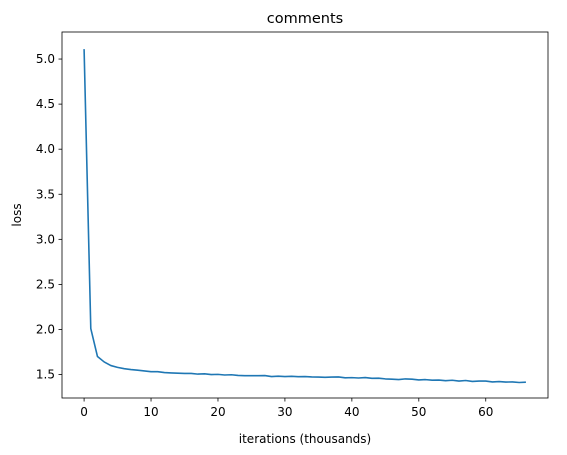 The image size is (567, 455). I want to click on x-tick-label: 50, so click(418, 412).